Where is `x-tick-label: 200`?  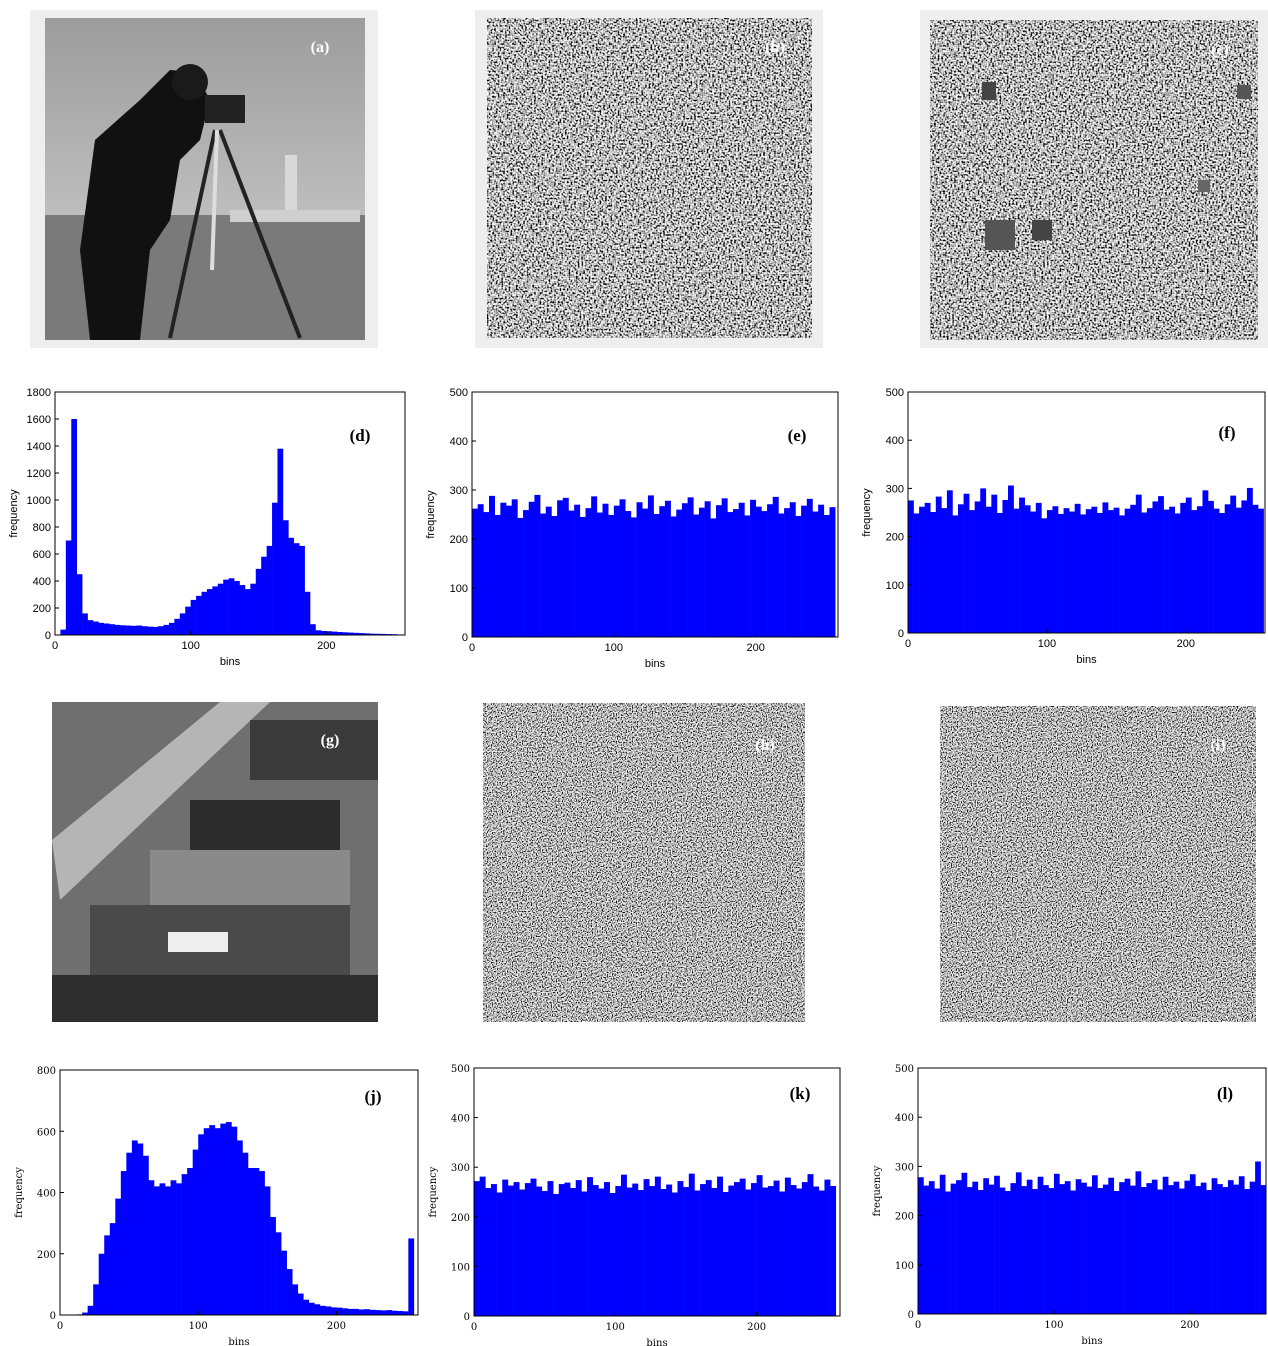
x-tick-label: 200 is located at coordinates (1189, 1325).